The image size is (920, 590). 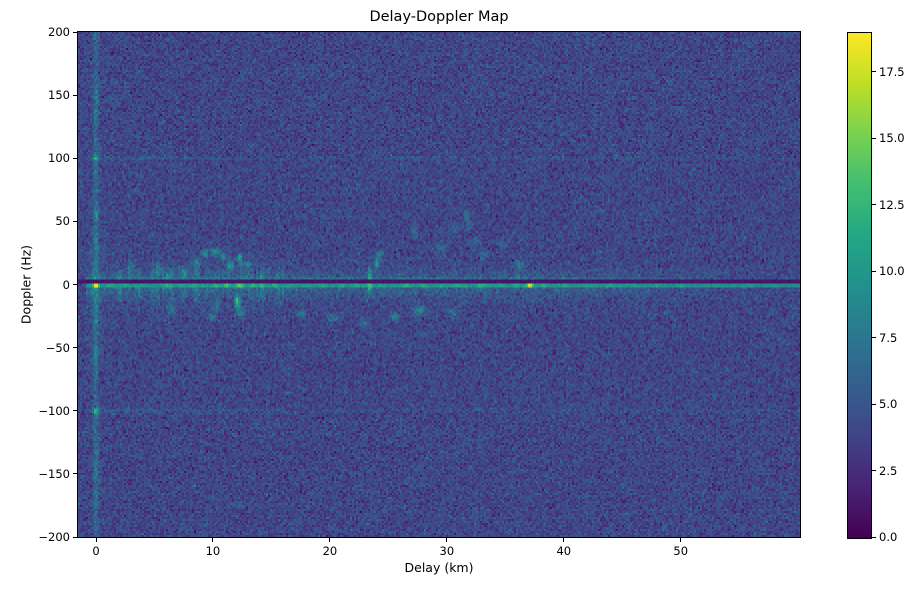 What do you see at coordinates (213, 551) in the screenshot?
I see `x-tick-label: 10` at bounding box center [213, 551].